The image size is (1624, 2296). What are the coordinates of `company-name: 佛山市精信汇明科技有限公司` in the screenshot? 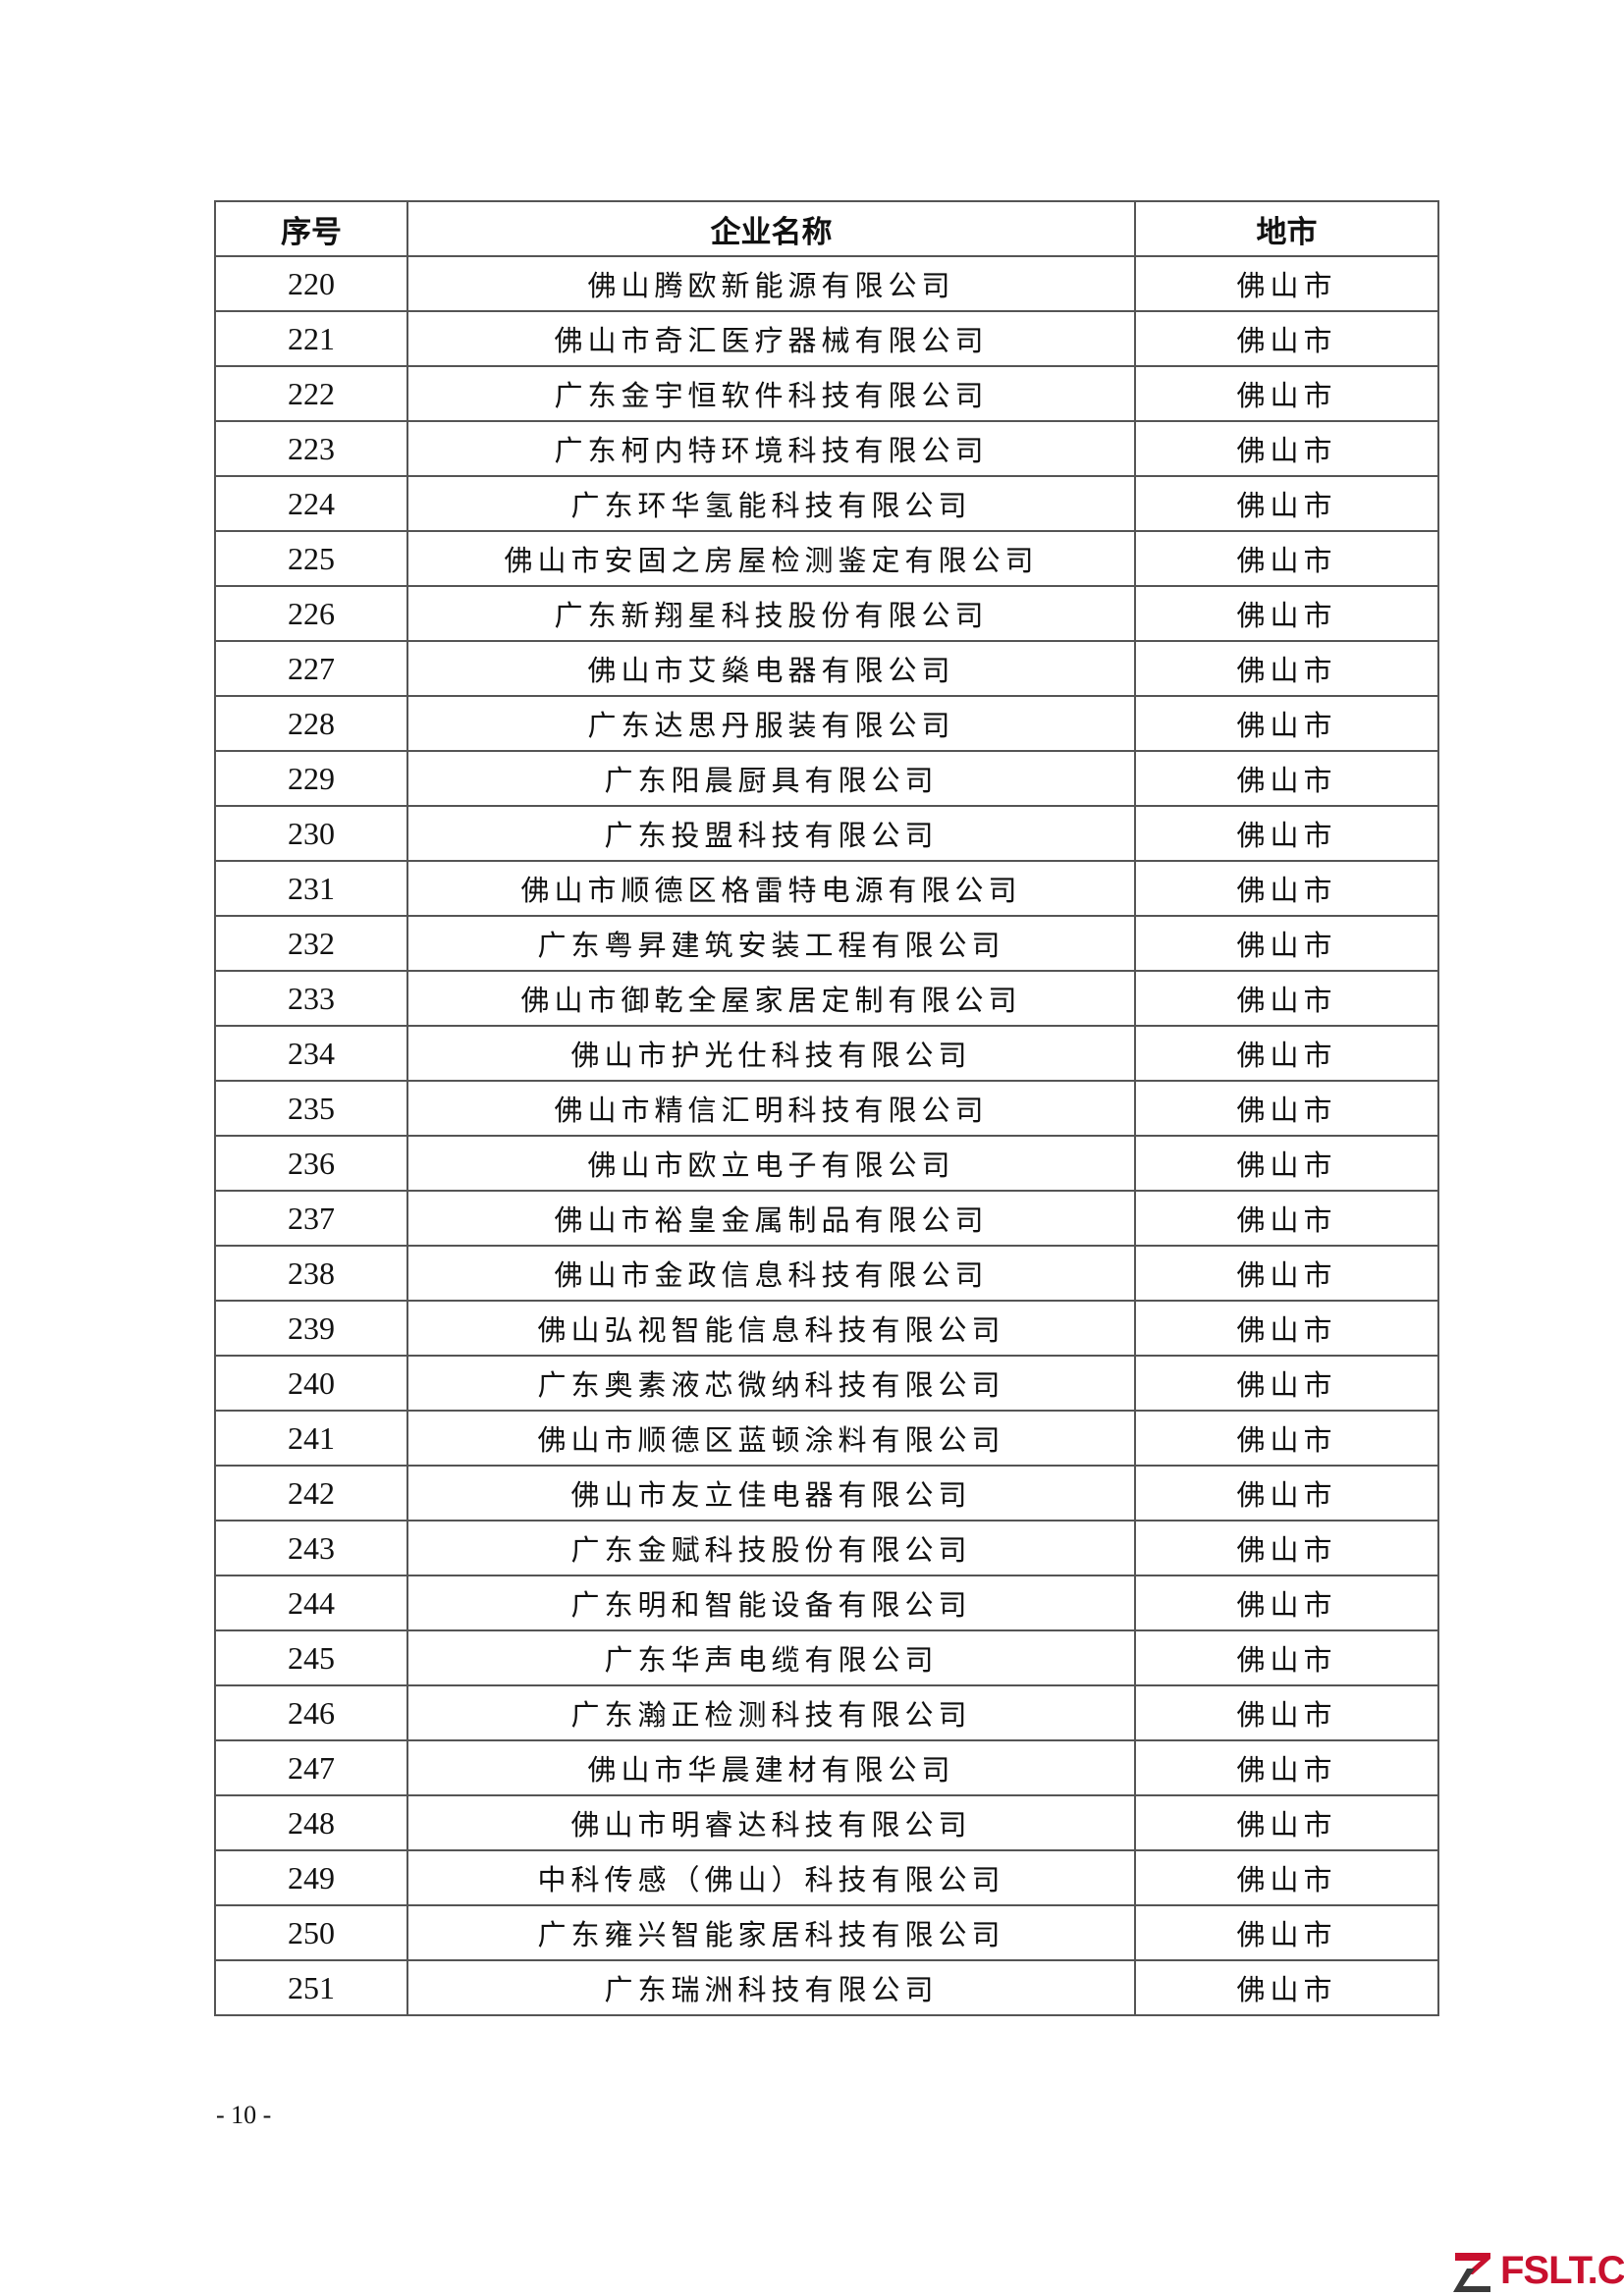 It's located at (771, 1108).